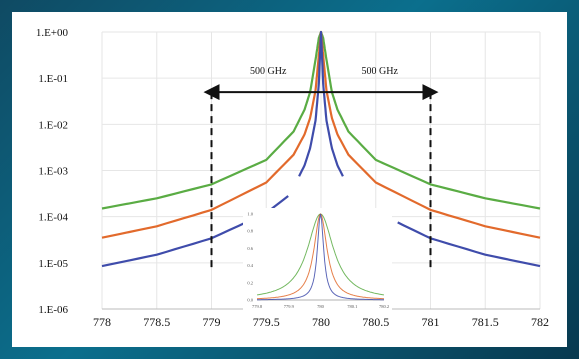 The width and height of the screenshot is (579, 359). What do you see at coordinates (352, 306) in the screenshot?
I see `inset-x-tick-label: 780.1` at bounding box center [352, 306].